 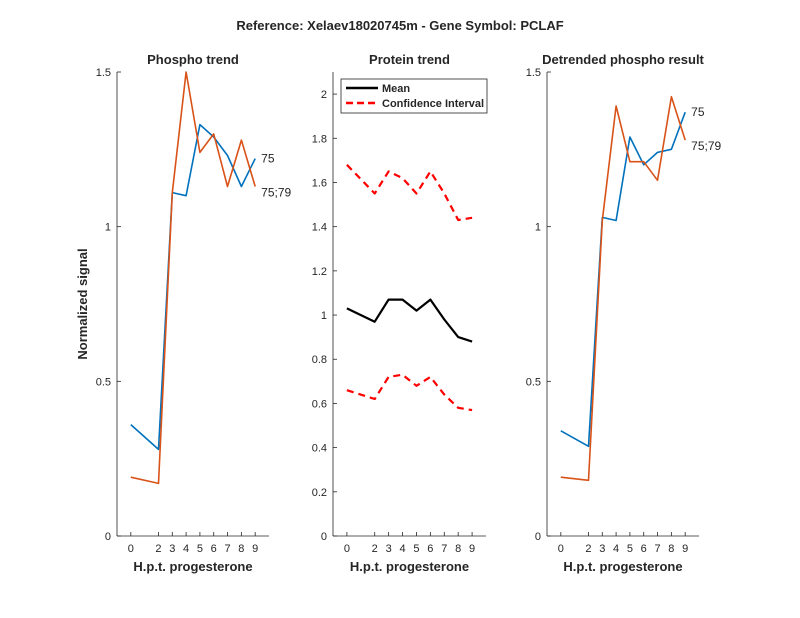 I want to click on protein-trend-title: Protein trend, so click(x=409, y=59).